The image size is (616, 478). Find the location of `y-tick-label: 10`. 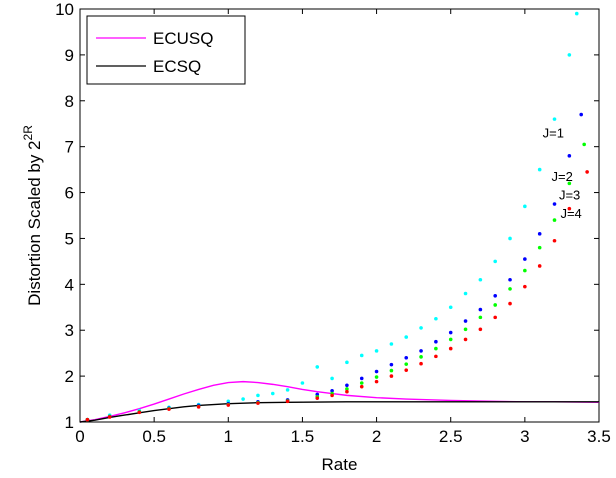

y-tick-label: 10 is located at coordinates (64, 9).